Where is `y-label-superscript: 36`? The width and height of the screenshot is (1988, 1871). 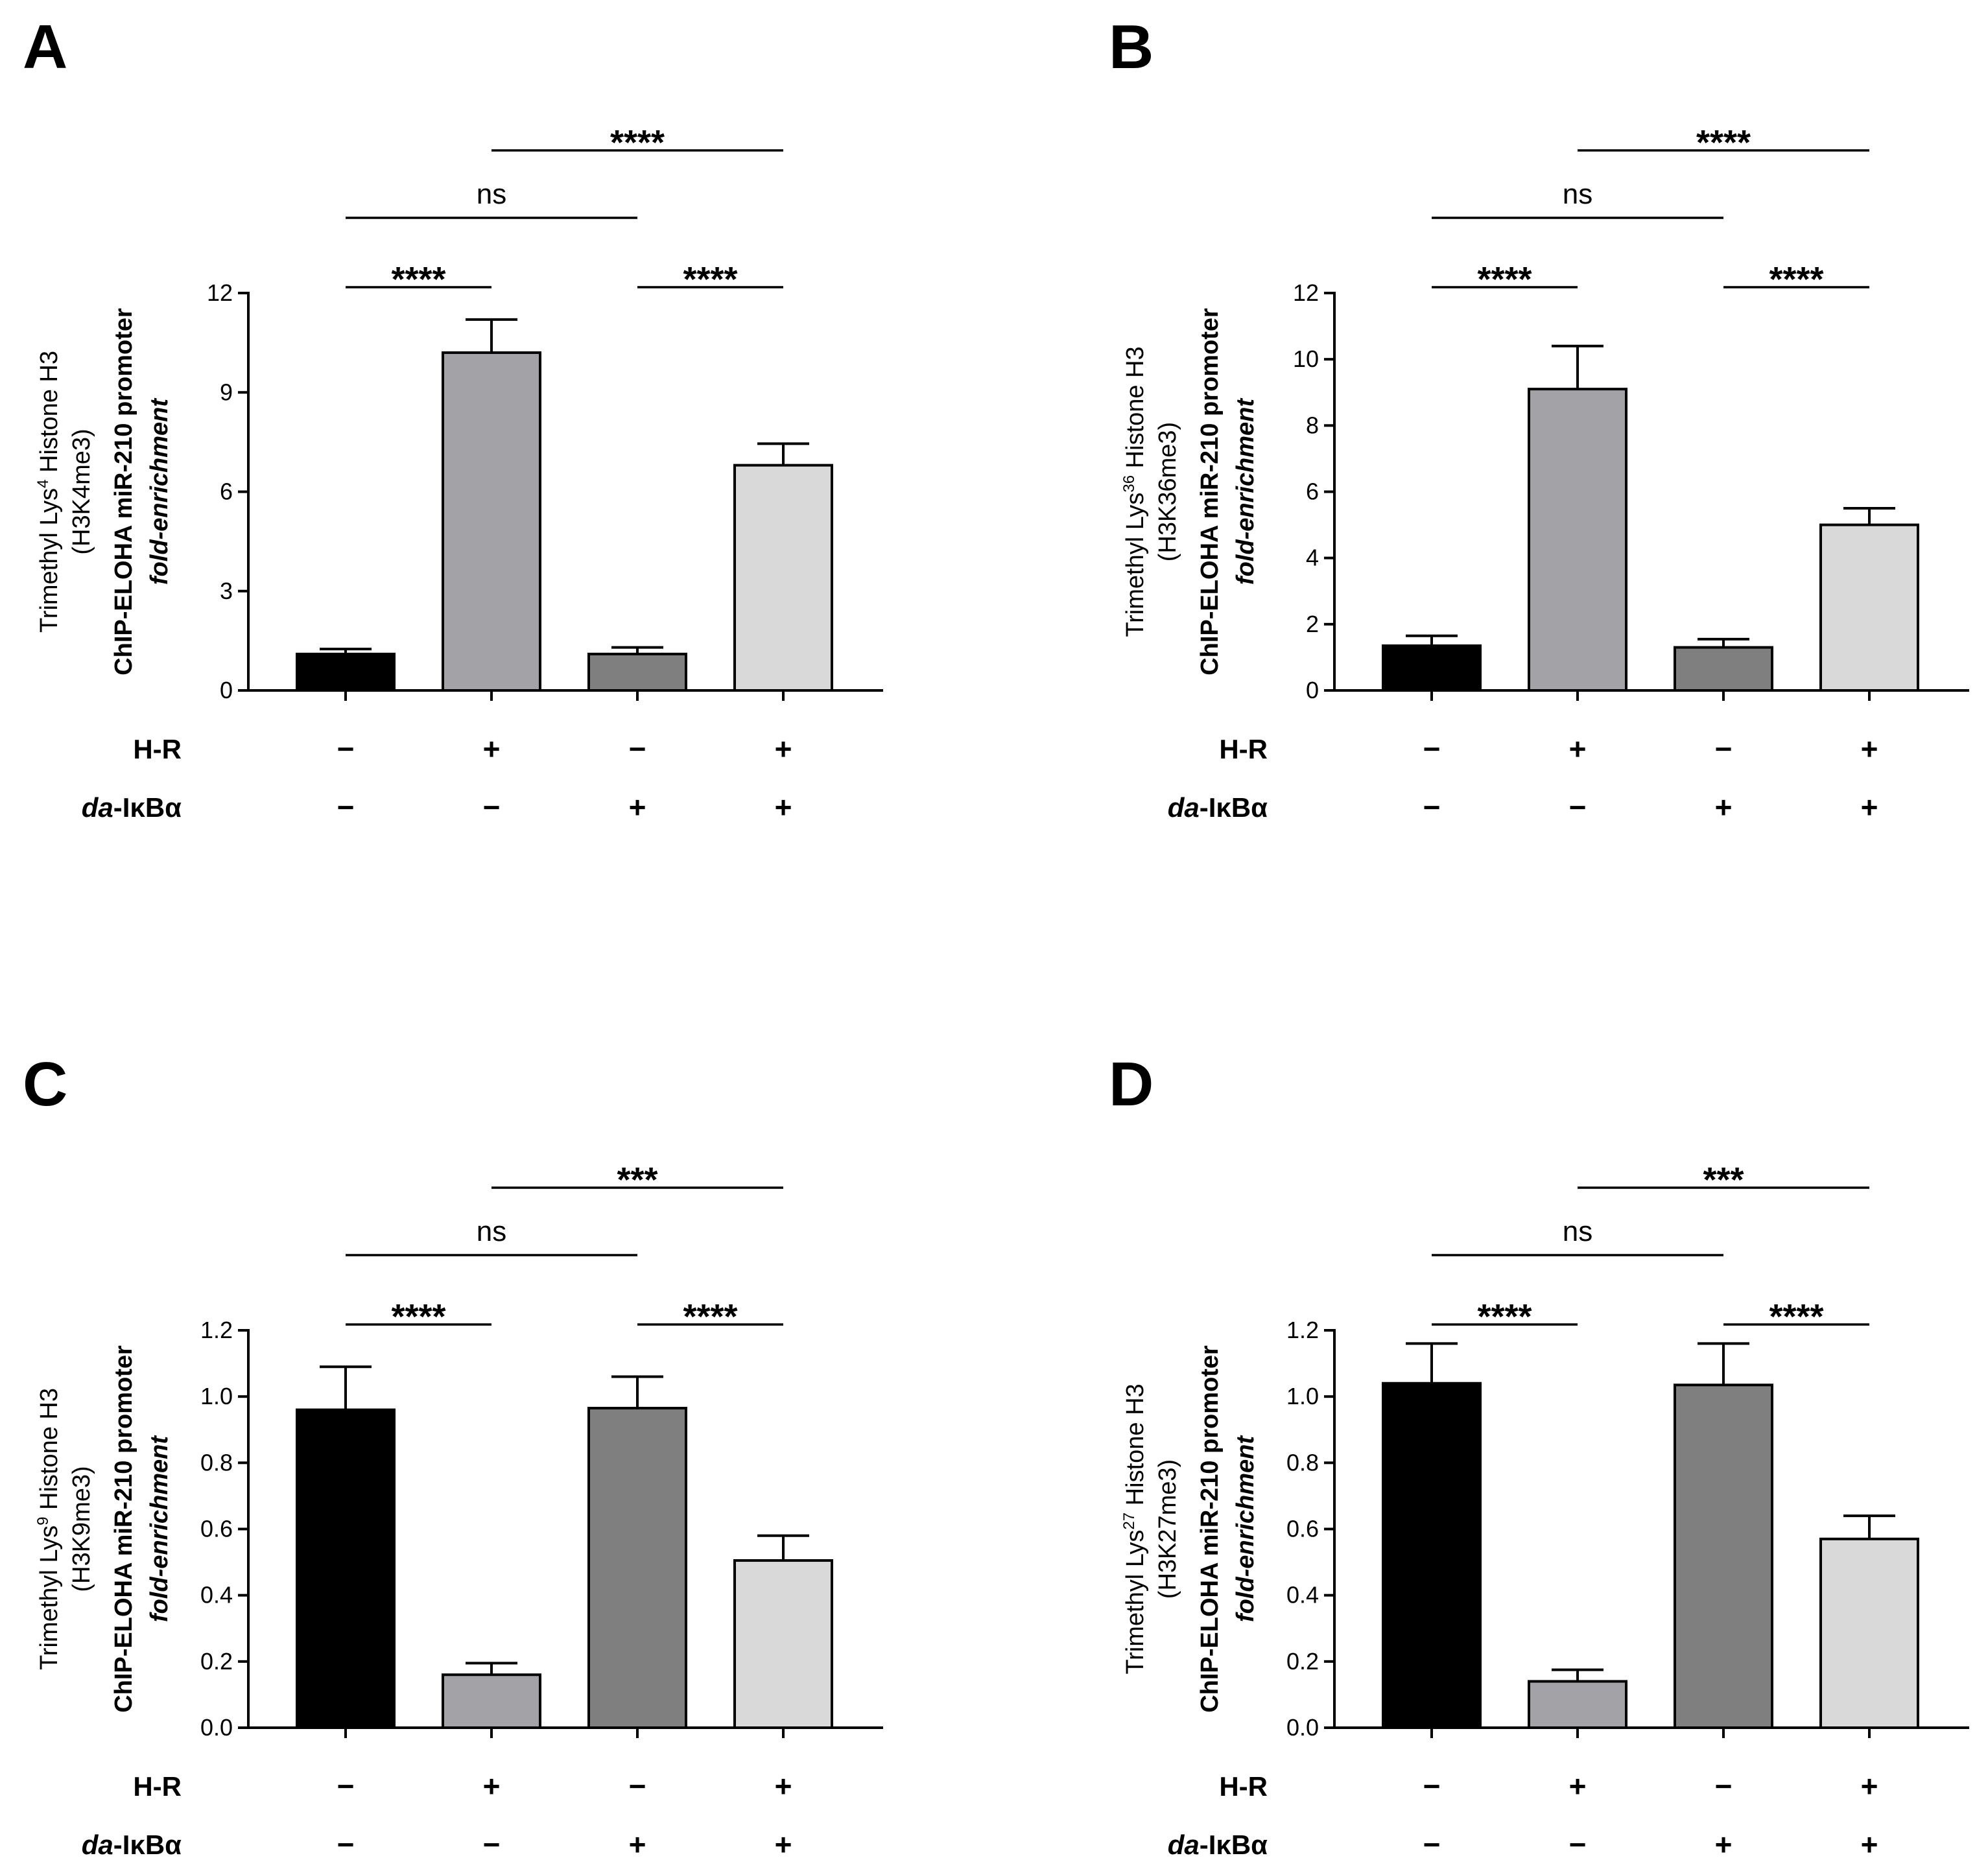
y-label-superscript: 36 is located at coordinates (1129, 484).